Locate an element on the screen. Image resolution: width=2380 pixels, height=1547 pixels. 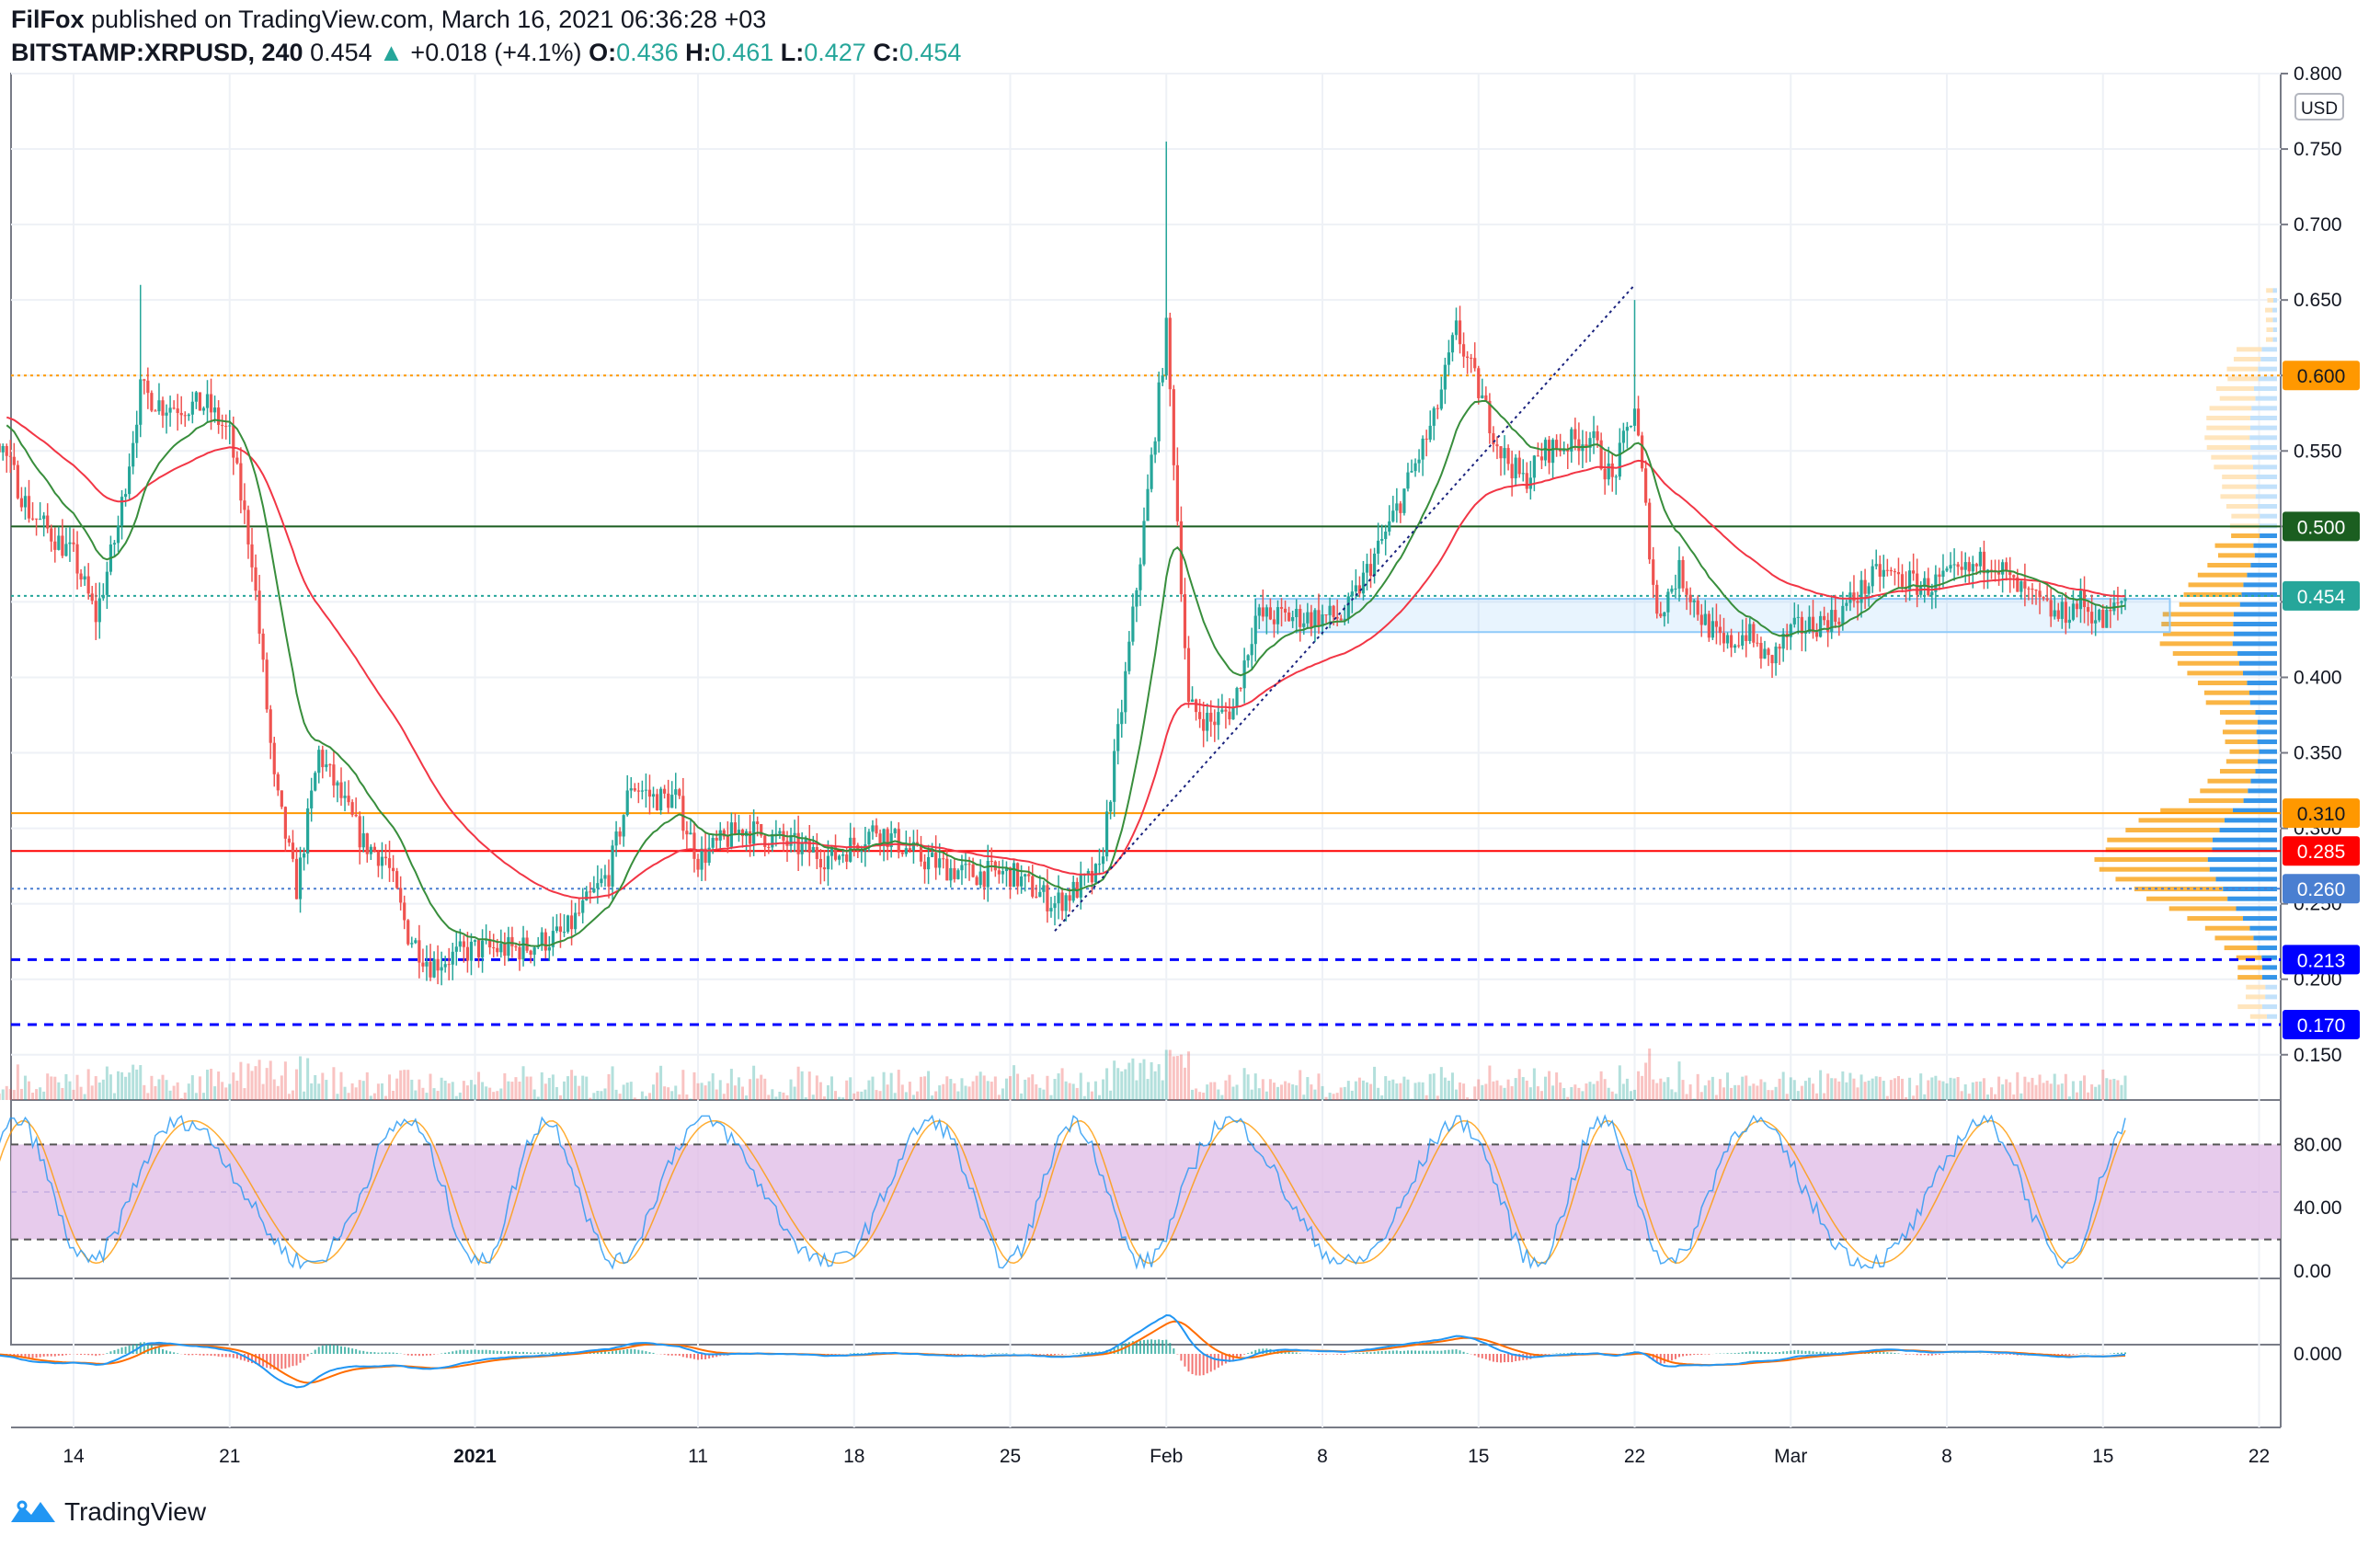
symbol-name: BITSTAMP:XRPUSD, 240 is located at coordinates (157, 52).